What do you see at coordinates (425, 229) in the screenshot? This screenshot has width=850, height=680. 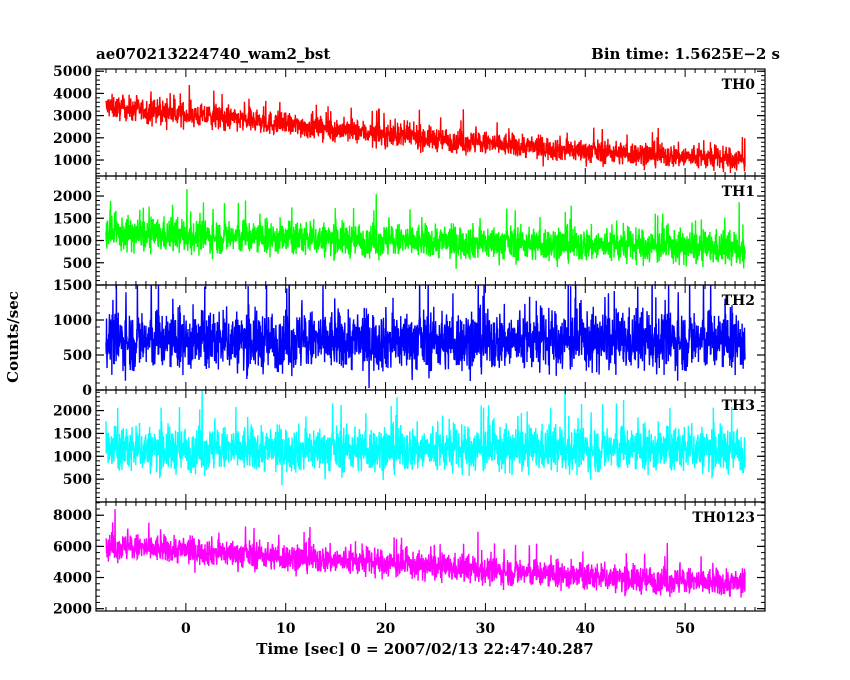 I see `series-line-th1` at bounding box center [425, 229].